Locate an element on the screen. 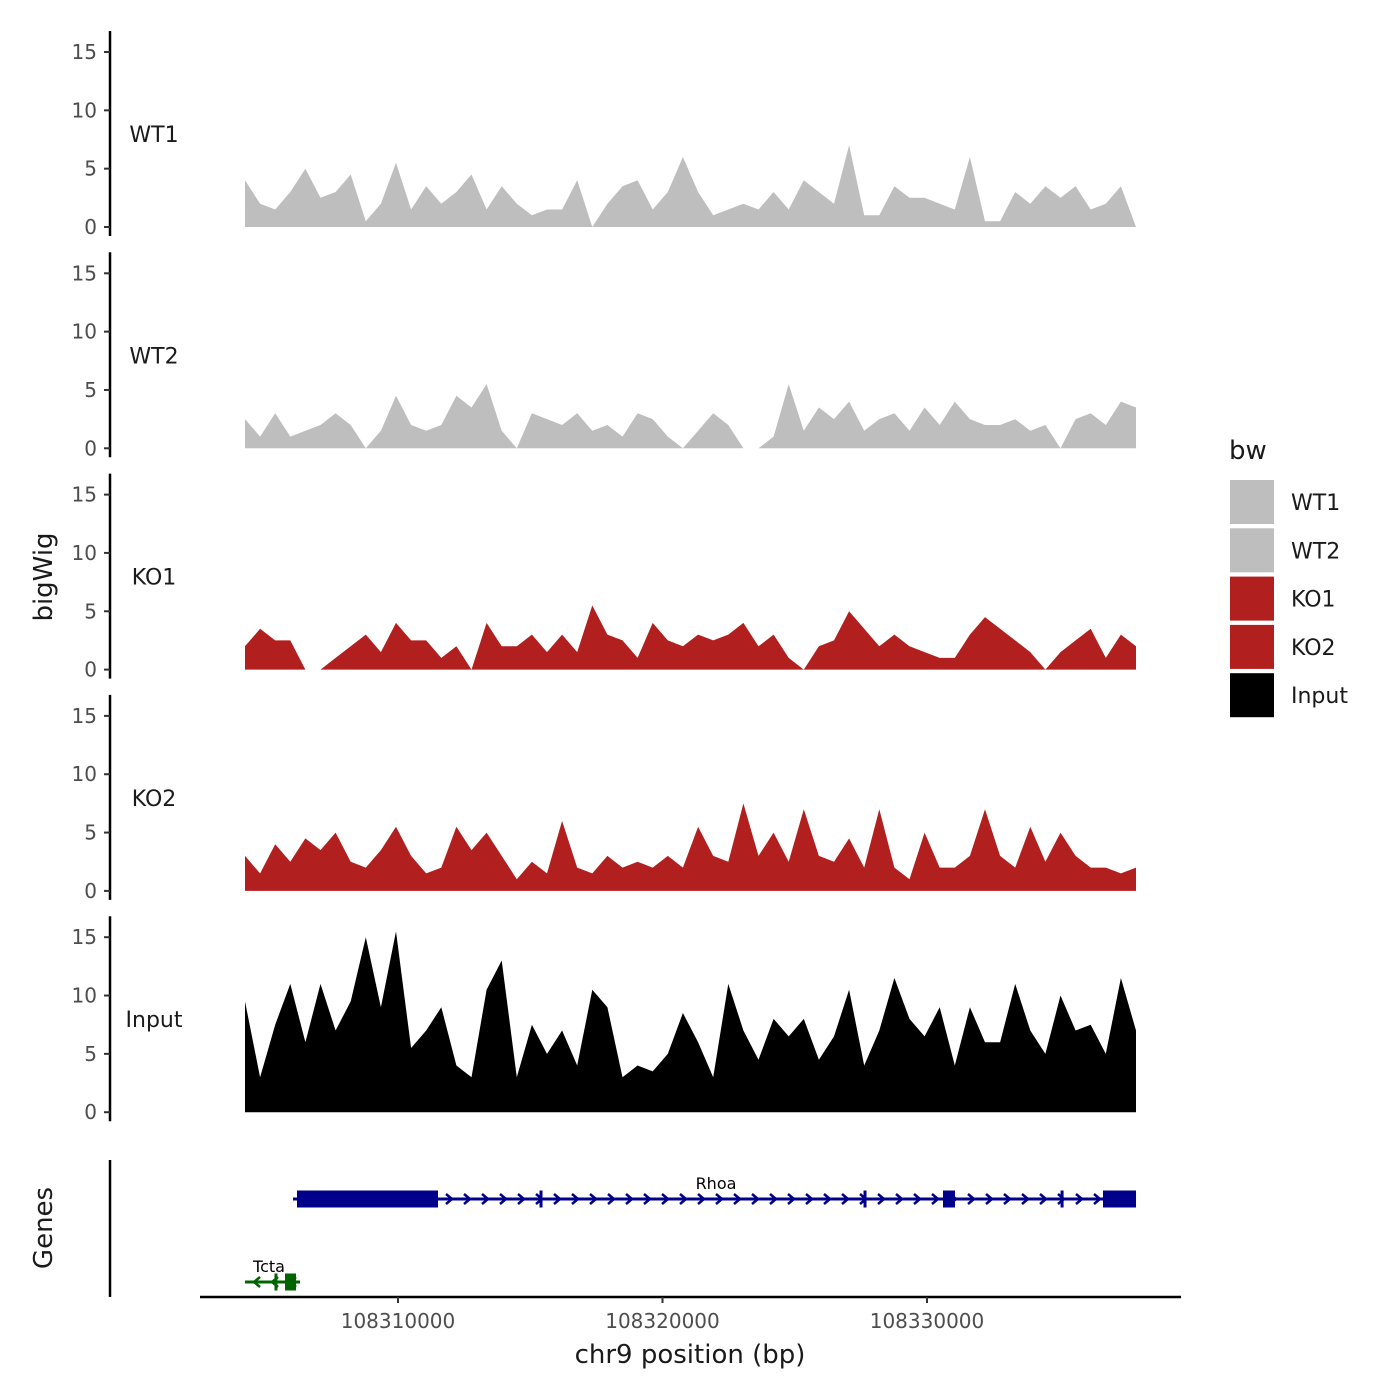 Image resolution: width=1400 pixels, height=1400 pixels. genes-axis-title: Genes is located at coordinates (44, 1228).